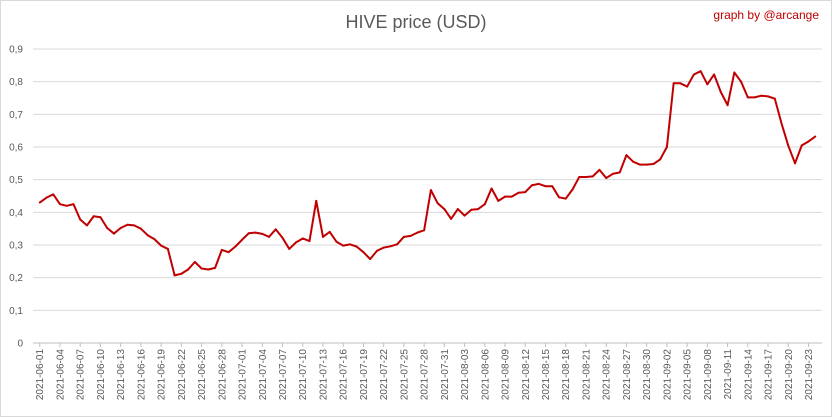 The width and height of the screenshot is (832, 417). Describe the element at coordinates (748, 375) in the screenshot. I see `x-tick-label: 2021-09-14` at that location.